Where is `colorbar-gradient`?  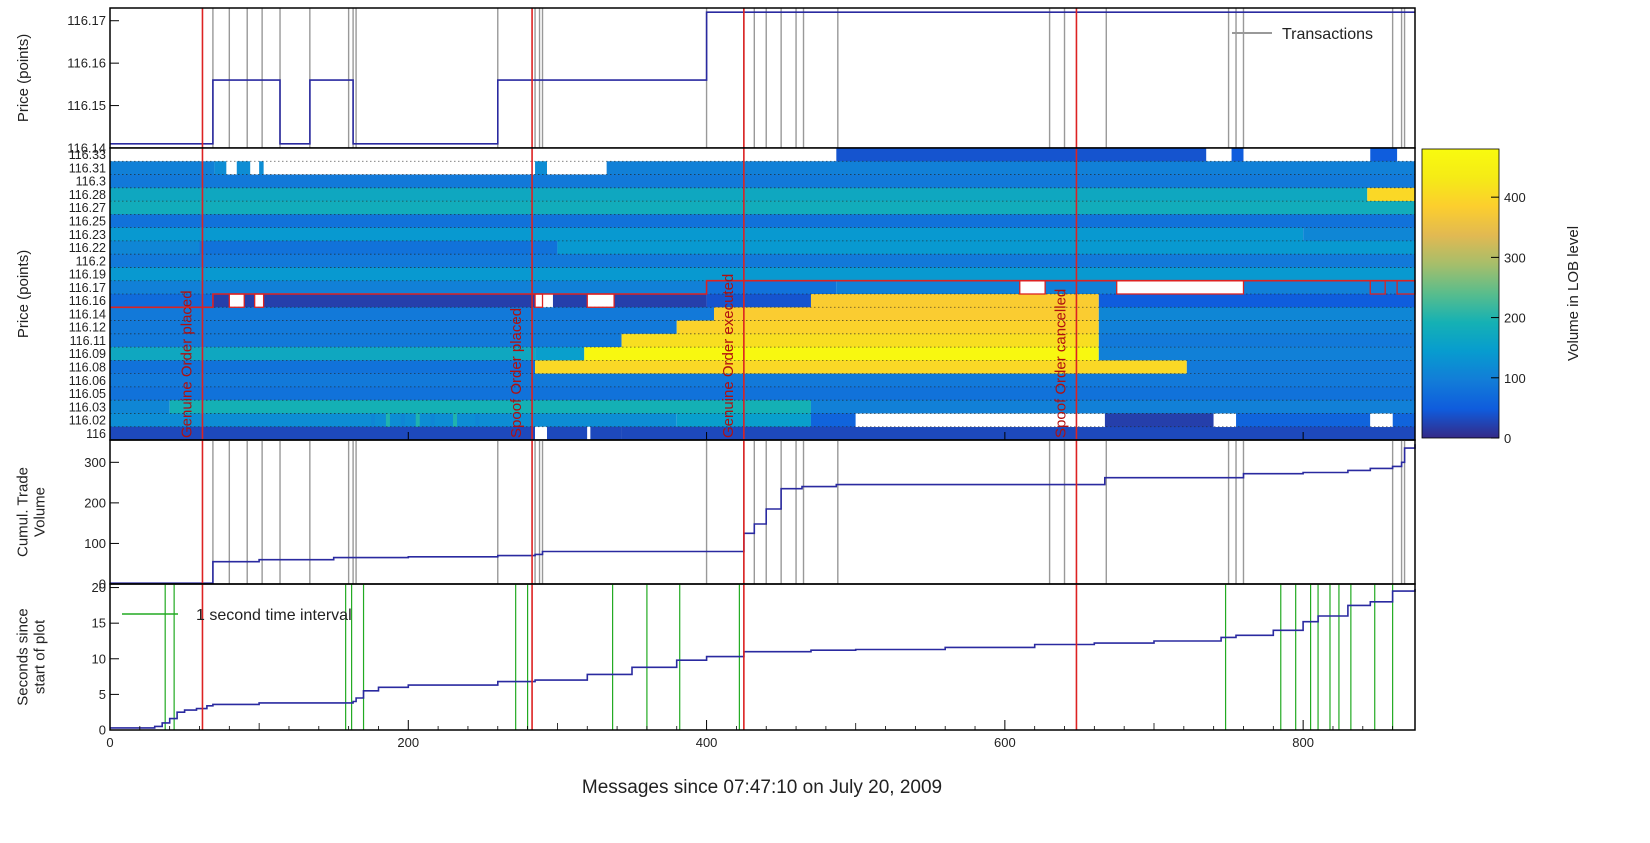 colorbar-gradient is located at coordinates (1460, 293).